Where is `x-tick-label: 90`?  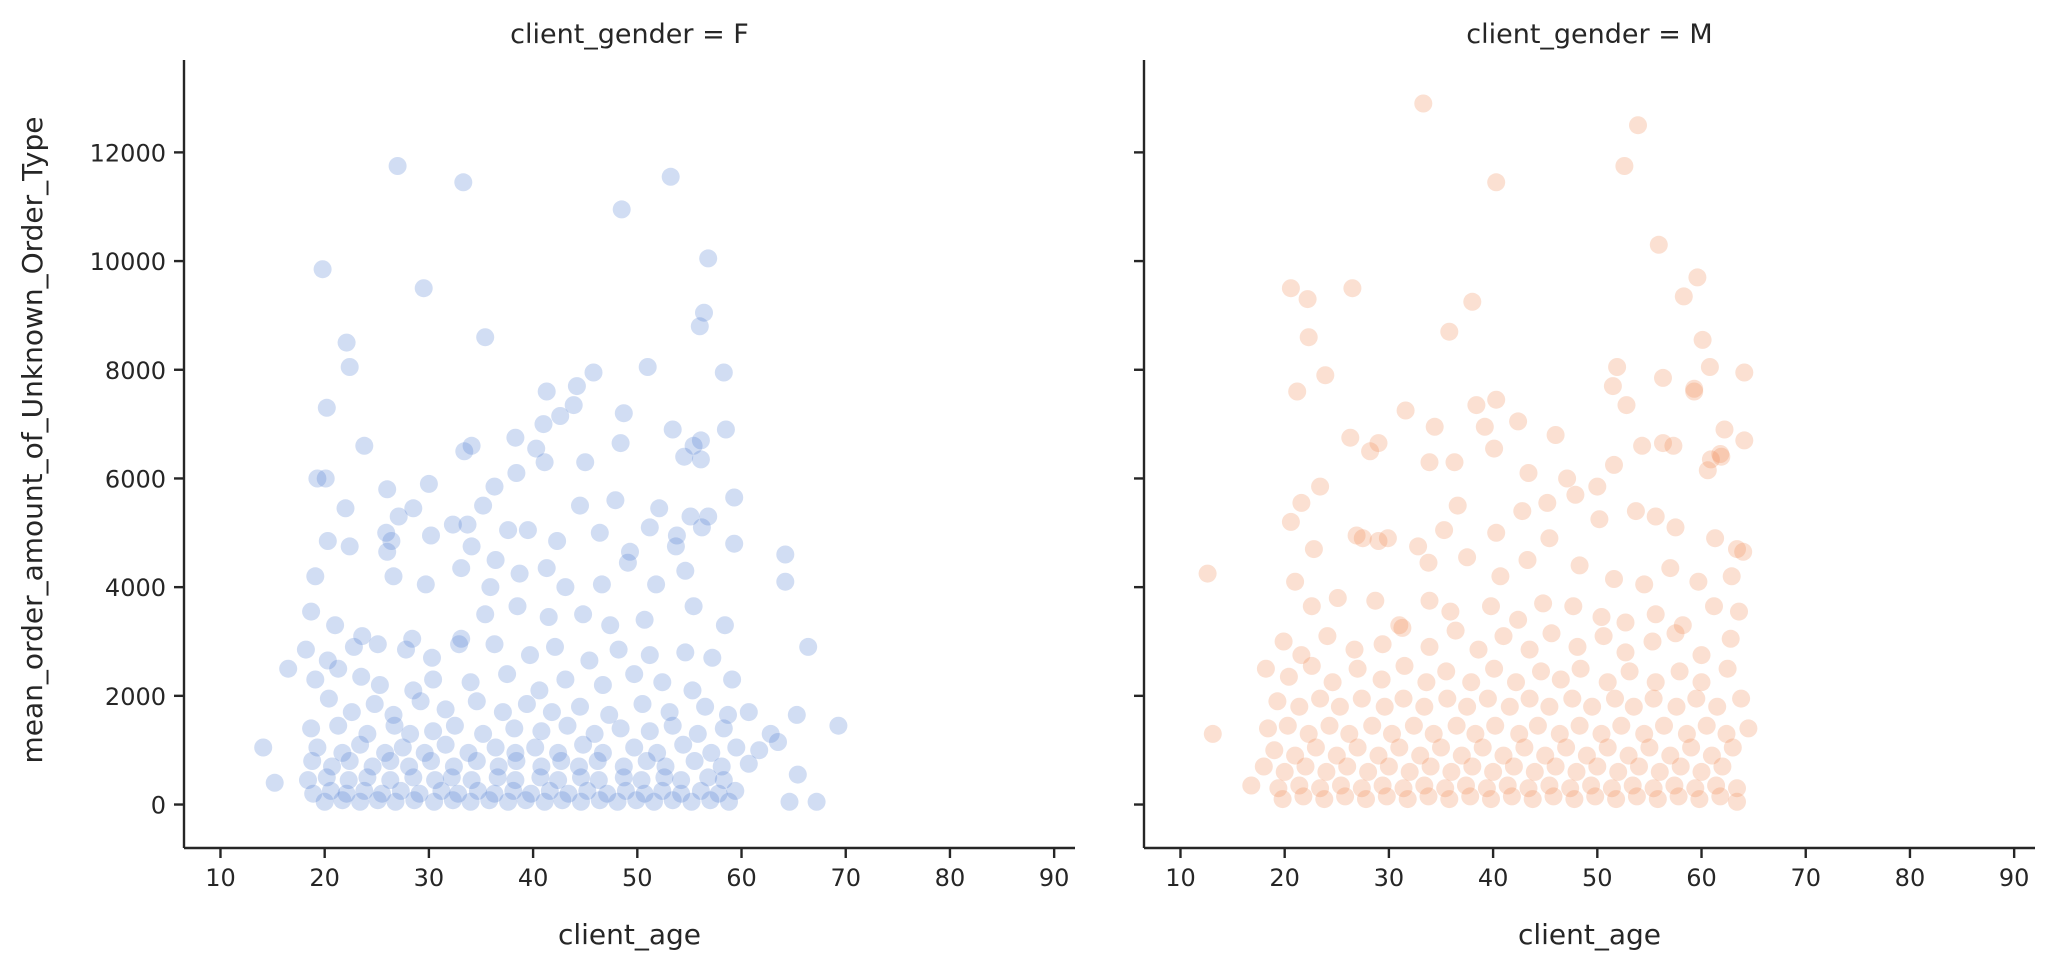
x-tick-label: 90 is located at coordinates (1054, 878).